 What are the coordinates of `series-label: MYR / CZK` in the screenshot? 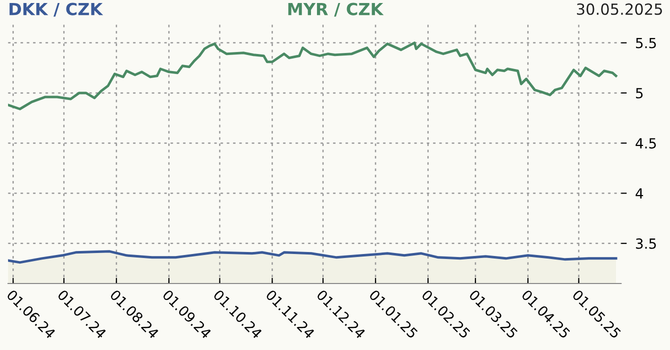 It's located at (336, 9).